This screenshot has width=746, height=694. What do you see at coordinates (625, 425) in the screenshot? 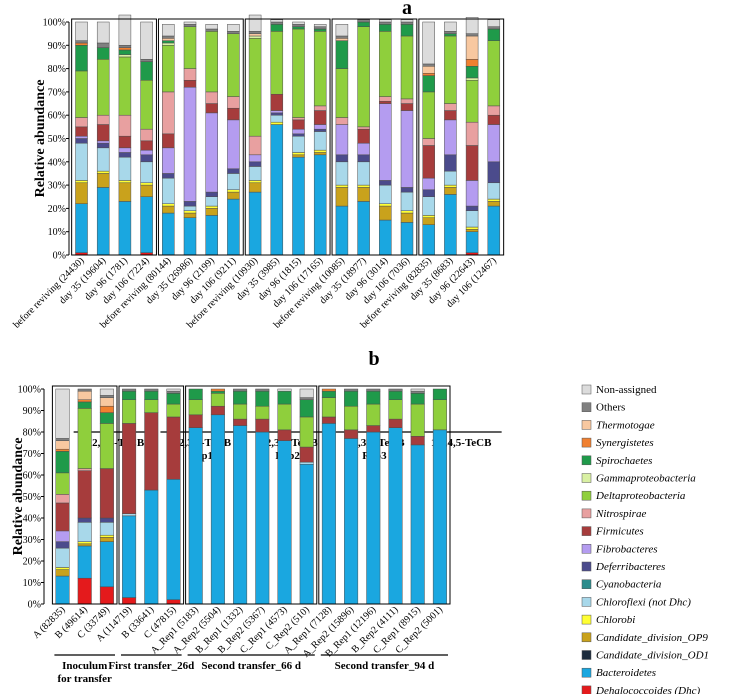
I see `legend-label-thermotogae: Thermotogae` at bounding box center [625, 425].